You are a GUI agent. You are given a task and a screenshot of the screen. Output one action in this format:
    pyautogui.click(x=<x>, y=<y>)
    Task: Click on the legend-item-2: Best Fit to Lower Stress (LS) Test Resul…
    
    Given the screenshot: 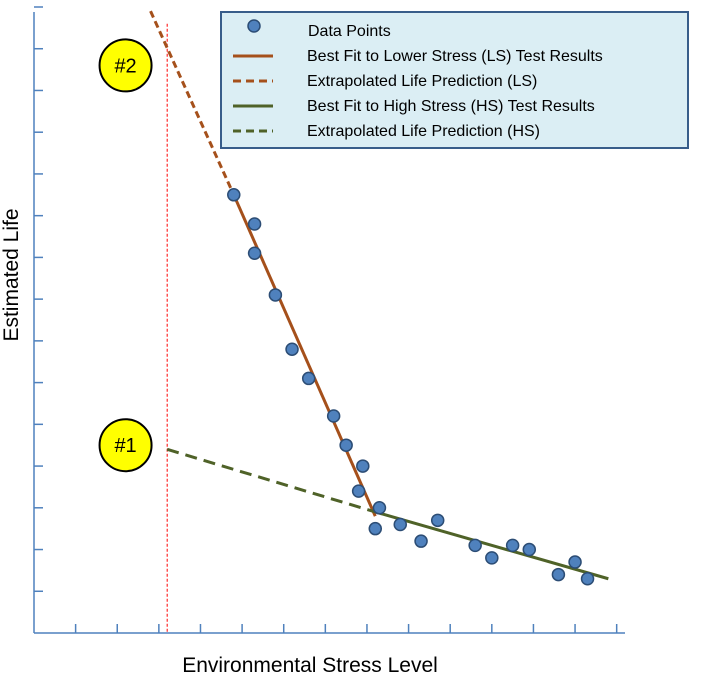 What is the action you would take?
    pyautogui.click(x=418, y=56)
    